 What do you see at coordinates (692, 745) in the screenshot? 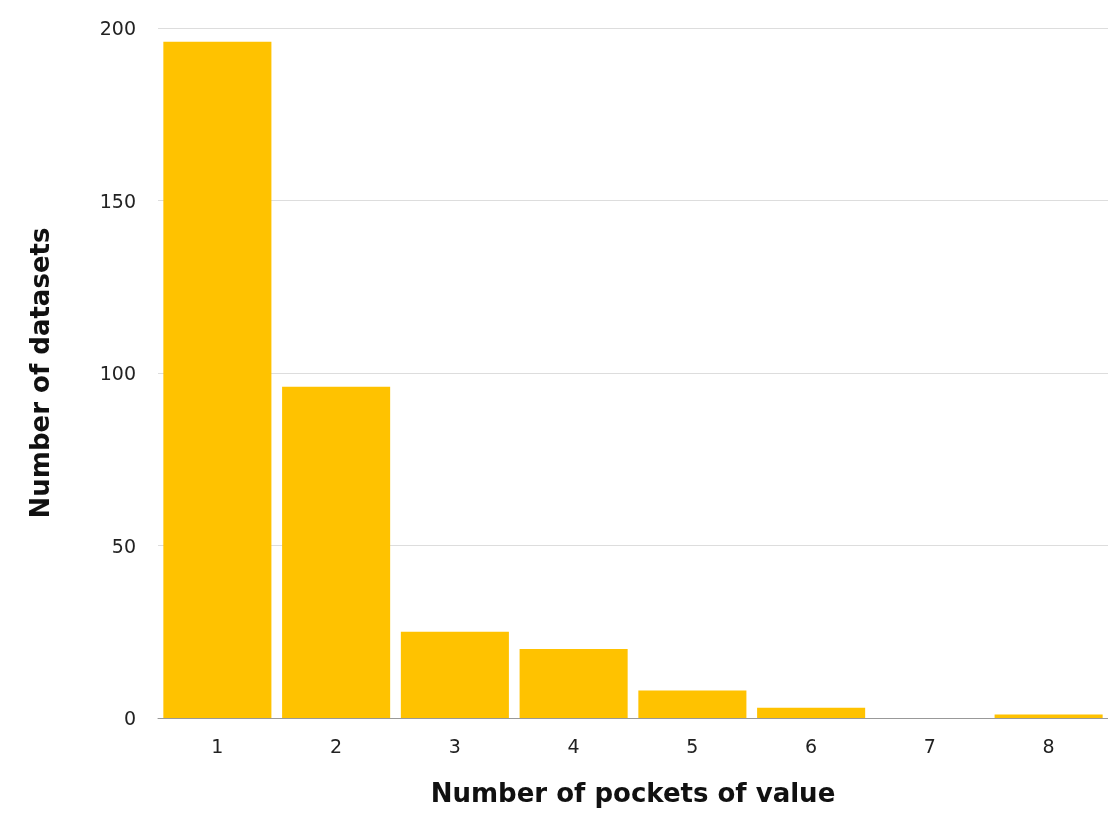
I see `x-tick-label: 5` at bounding box center [692, 745].